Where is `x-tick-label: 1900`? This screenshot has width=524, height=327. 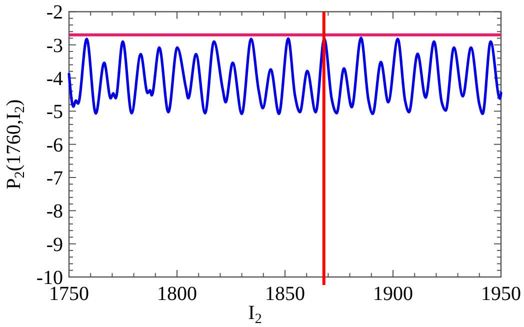 x-tick-label: 1900 is located at coordinates (393, 294).